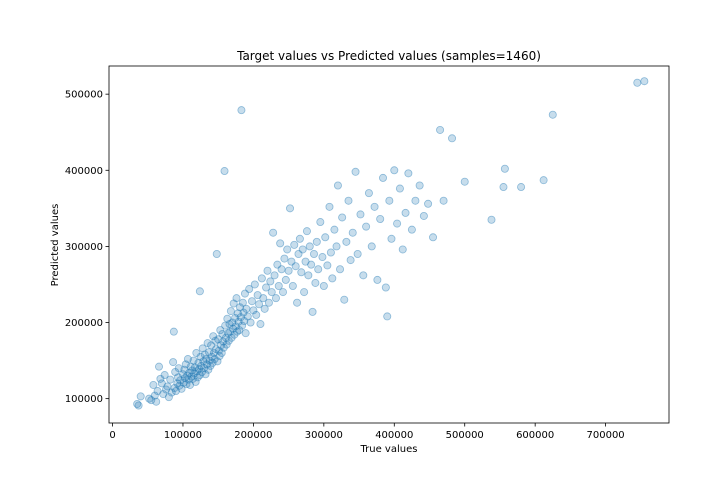  Describe the element at coordinates (535, 435) in the screenshot. I see `x-tick-label: 600000` at that location.